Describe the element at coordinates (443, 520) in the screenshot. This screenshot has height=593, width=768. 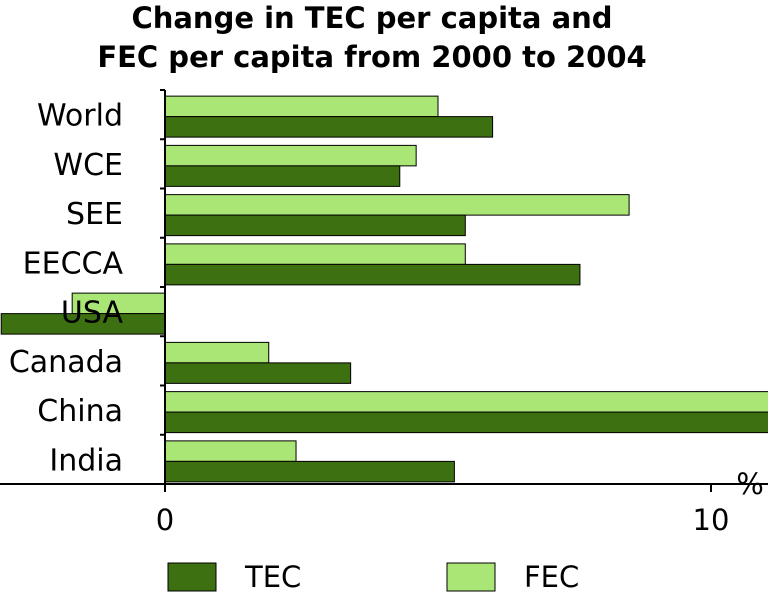
I see `x-tick-labels: – 10010203040` at that location.